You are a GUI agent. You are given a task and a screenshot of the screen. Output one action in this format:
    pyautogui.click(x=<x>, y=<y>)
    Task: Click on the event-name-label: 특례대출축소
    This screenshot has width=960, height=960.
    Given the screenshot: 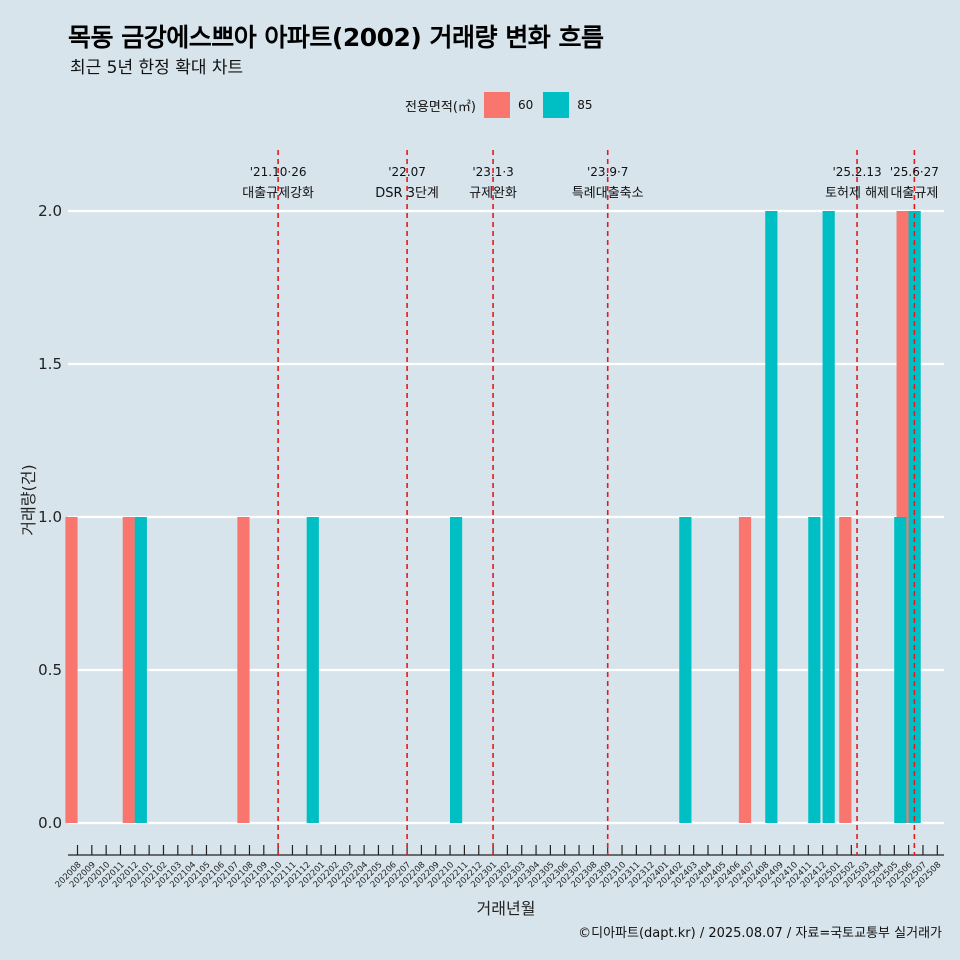 What is the action you would take?
    pyautogui.click(x=608, y=193)
    